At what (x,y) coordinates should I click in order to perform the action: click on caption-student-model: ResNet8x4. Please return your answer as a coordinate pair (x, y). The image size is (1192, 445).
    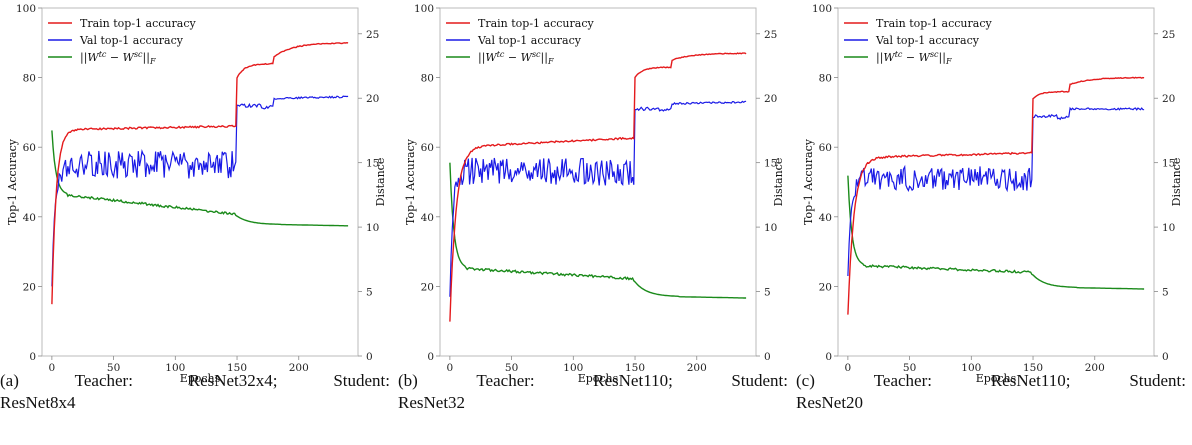
    Looking at the image, I should click on (38, 402).